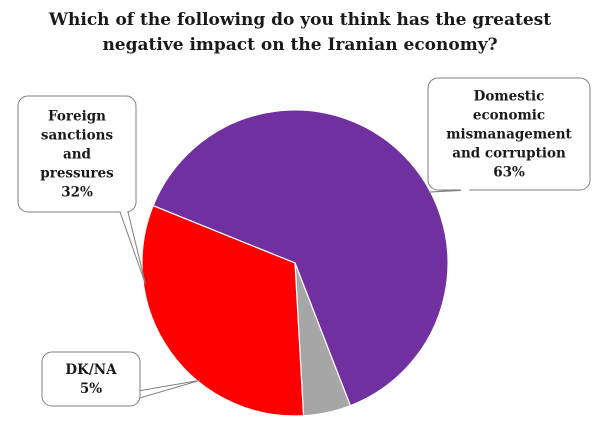  What do you see at coordinates (509, 173) in the screenshot?
I see `callout-value-label: 63%` at bounding box center [509, 173].